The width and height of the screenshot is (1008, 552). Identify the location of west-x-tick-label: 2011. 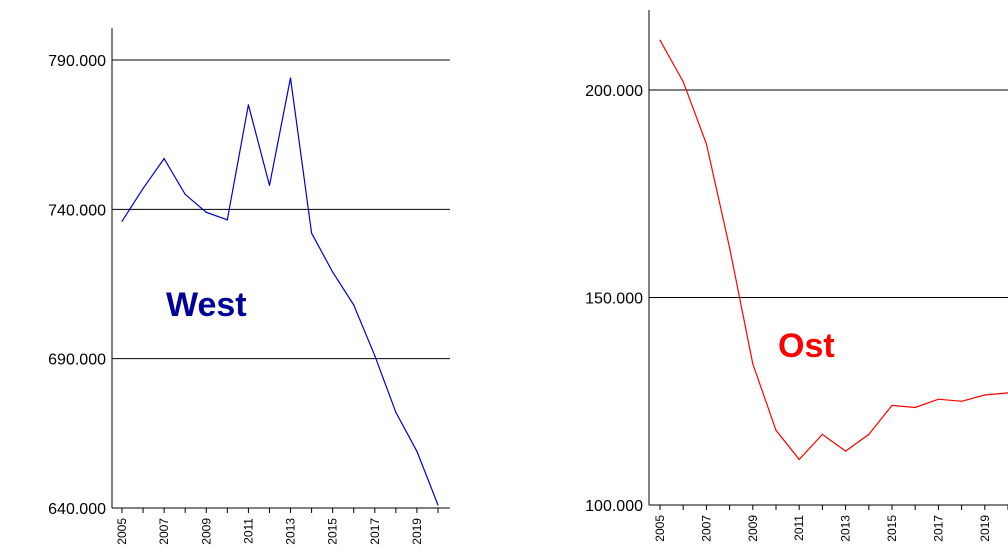
(248, 531).